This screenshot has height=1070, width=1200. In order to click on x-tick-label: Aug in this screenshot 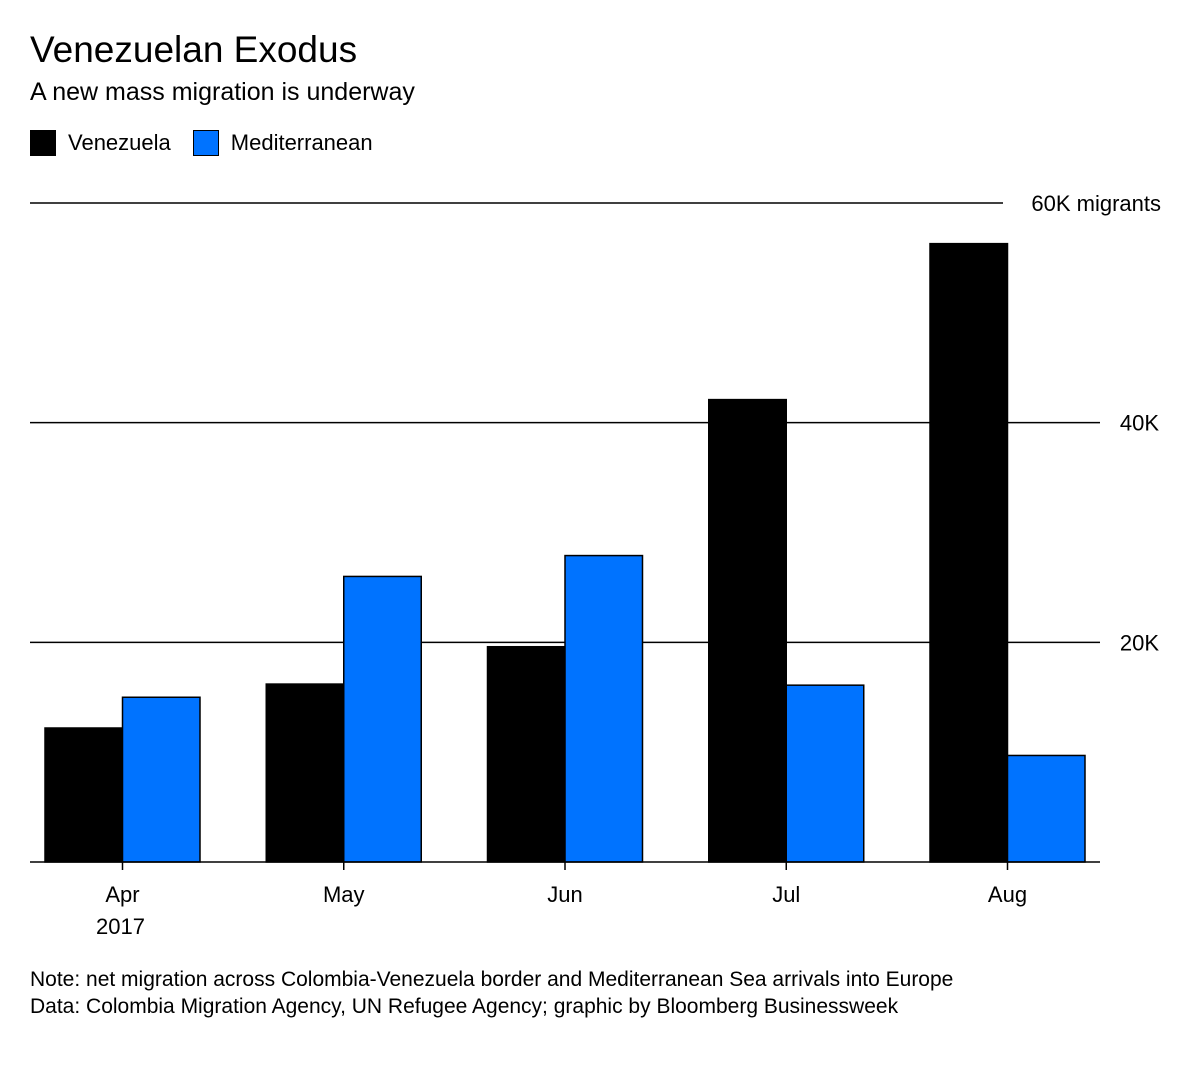, I will do `click(1007, 894)`.